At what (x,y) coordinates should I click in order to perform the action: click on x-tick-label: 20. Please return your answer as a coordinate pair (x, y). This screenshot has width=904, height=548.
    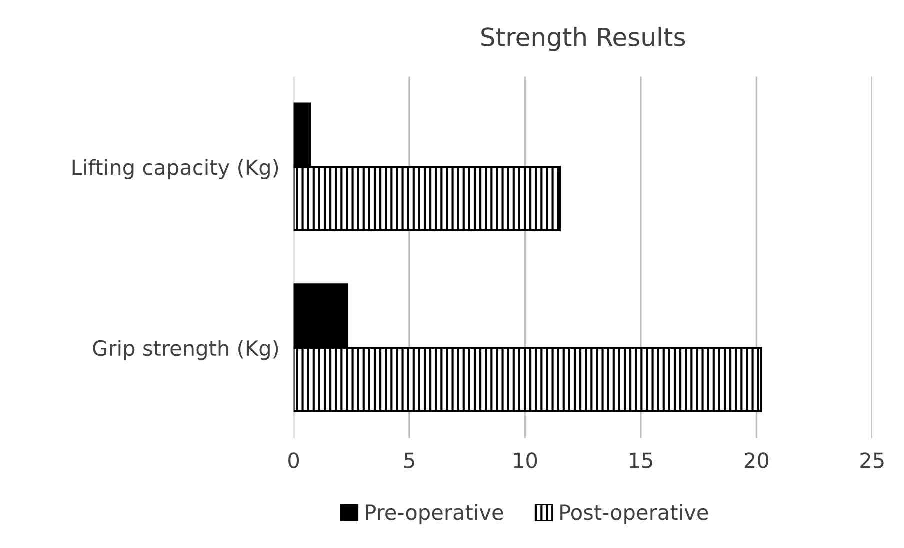
    Looking at the image, I should click on (756, 460).